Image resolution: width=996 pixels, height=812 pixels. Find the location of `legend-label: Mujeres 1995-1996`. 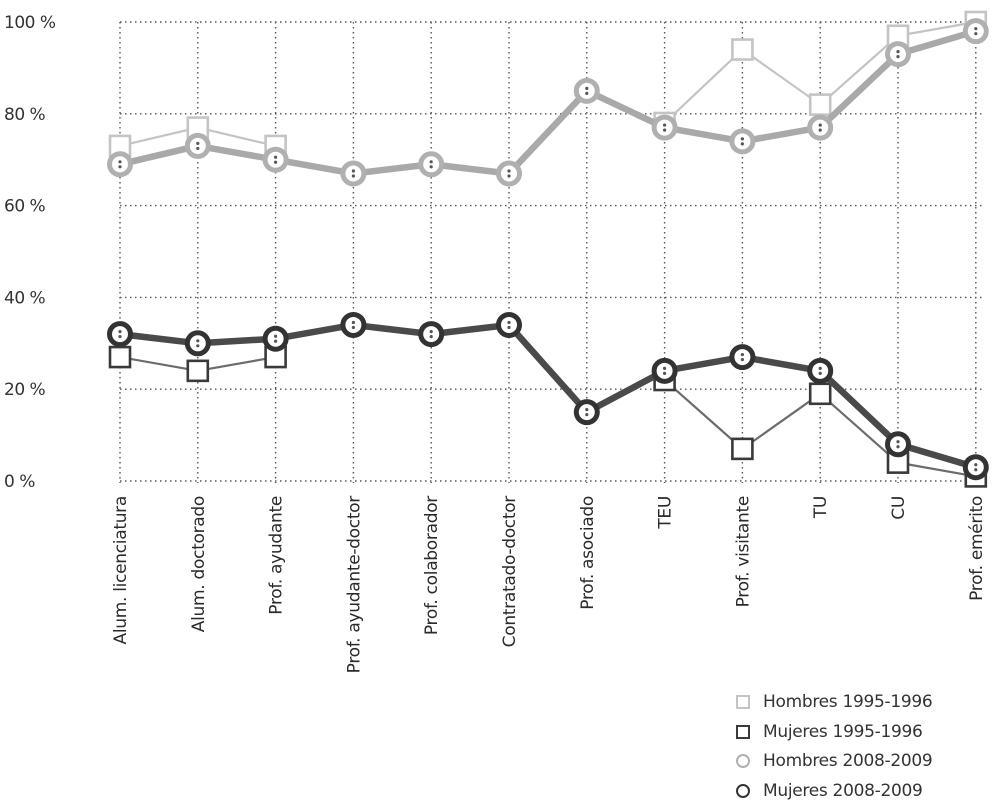

legend-label: Mujeres 1995-1996 is located at coordinates (843, 731).